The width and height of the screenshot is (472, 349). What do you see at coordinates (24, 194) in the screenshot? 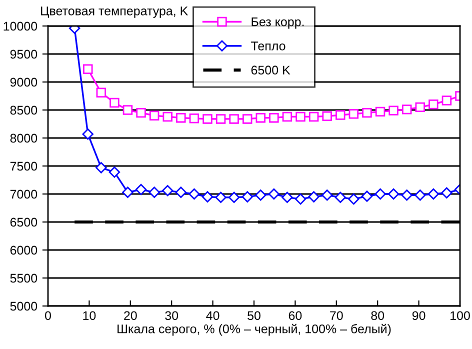
I see `y-tick-label: 7000` at bounding box center [24, 194].